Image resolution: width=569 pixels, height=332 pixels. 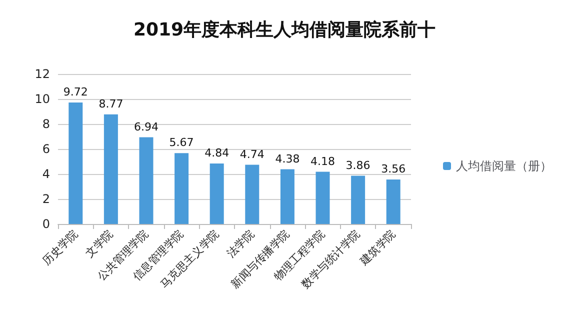 What do you see at coordinates (181, 143) in the screenshot?
I see `data-label: 5.67` at bounding box center [181, 143].